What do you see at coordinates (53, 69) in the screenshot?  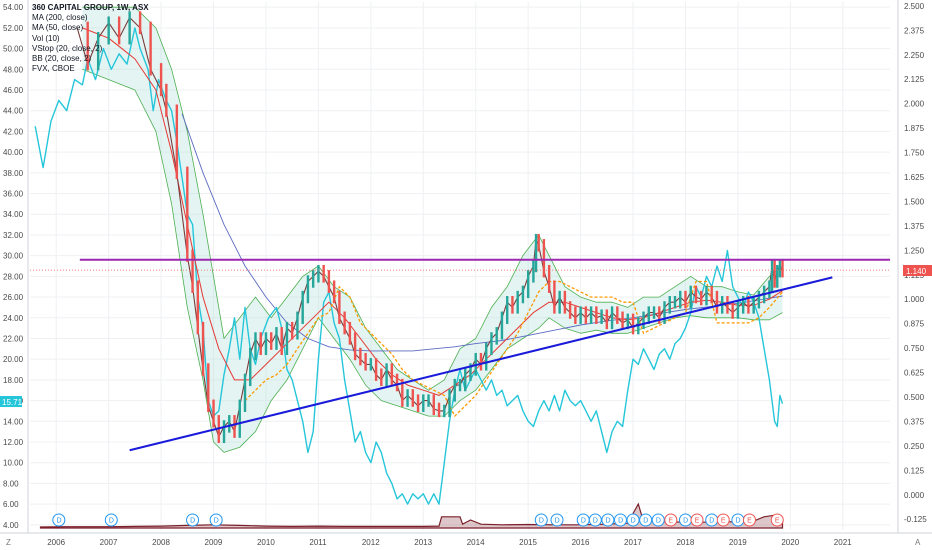 I see `legend-fvx: FVX, CBOE` at bounding box center [53, 69].